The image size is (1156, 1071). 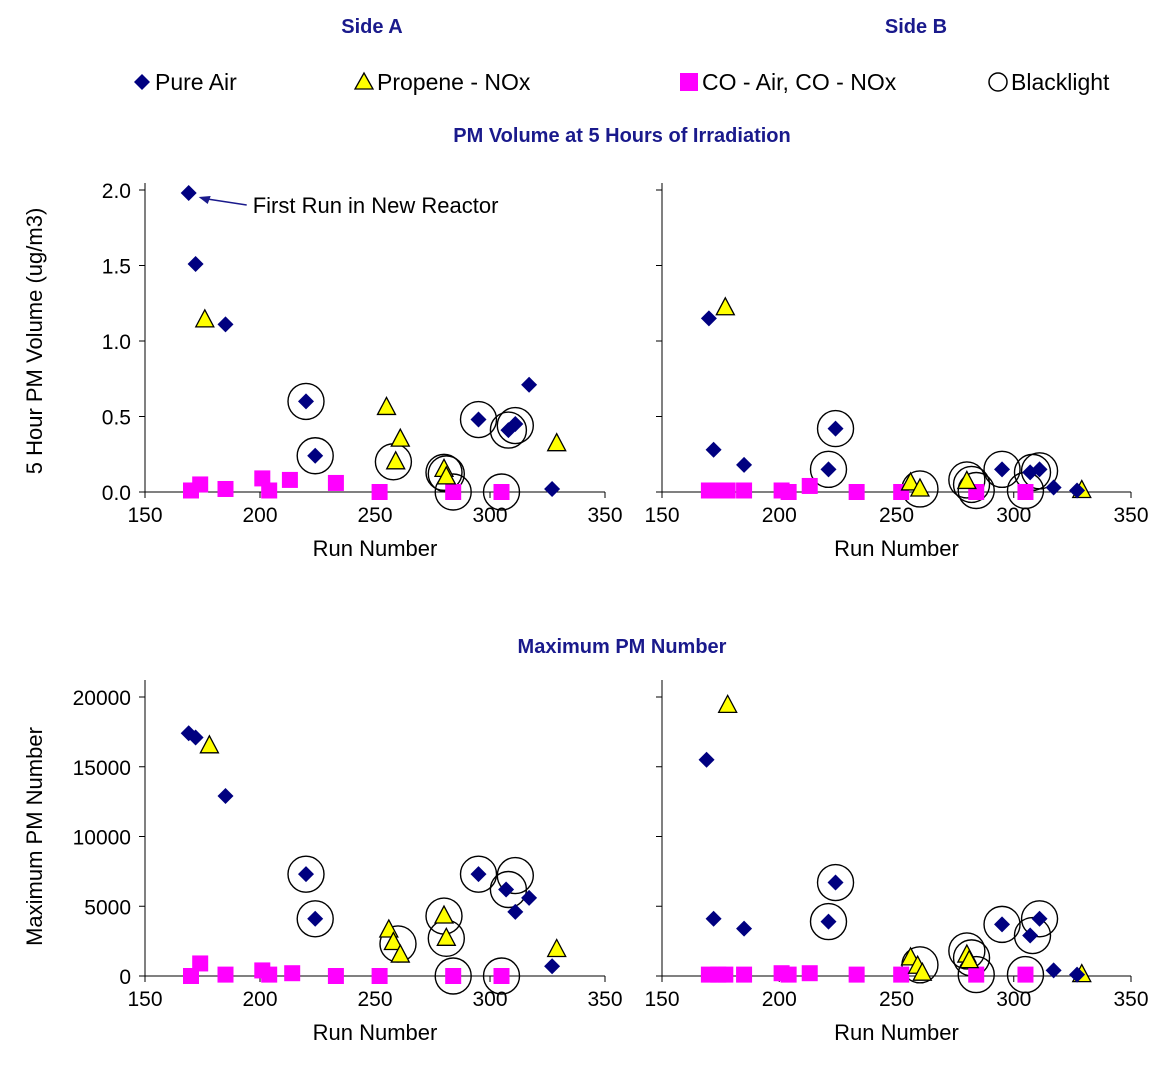 What do you see at coordinates (916, 27) in the screenshot?
I see `side-b-header: Side B` at bounding box center [916, 27].